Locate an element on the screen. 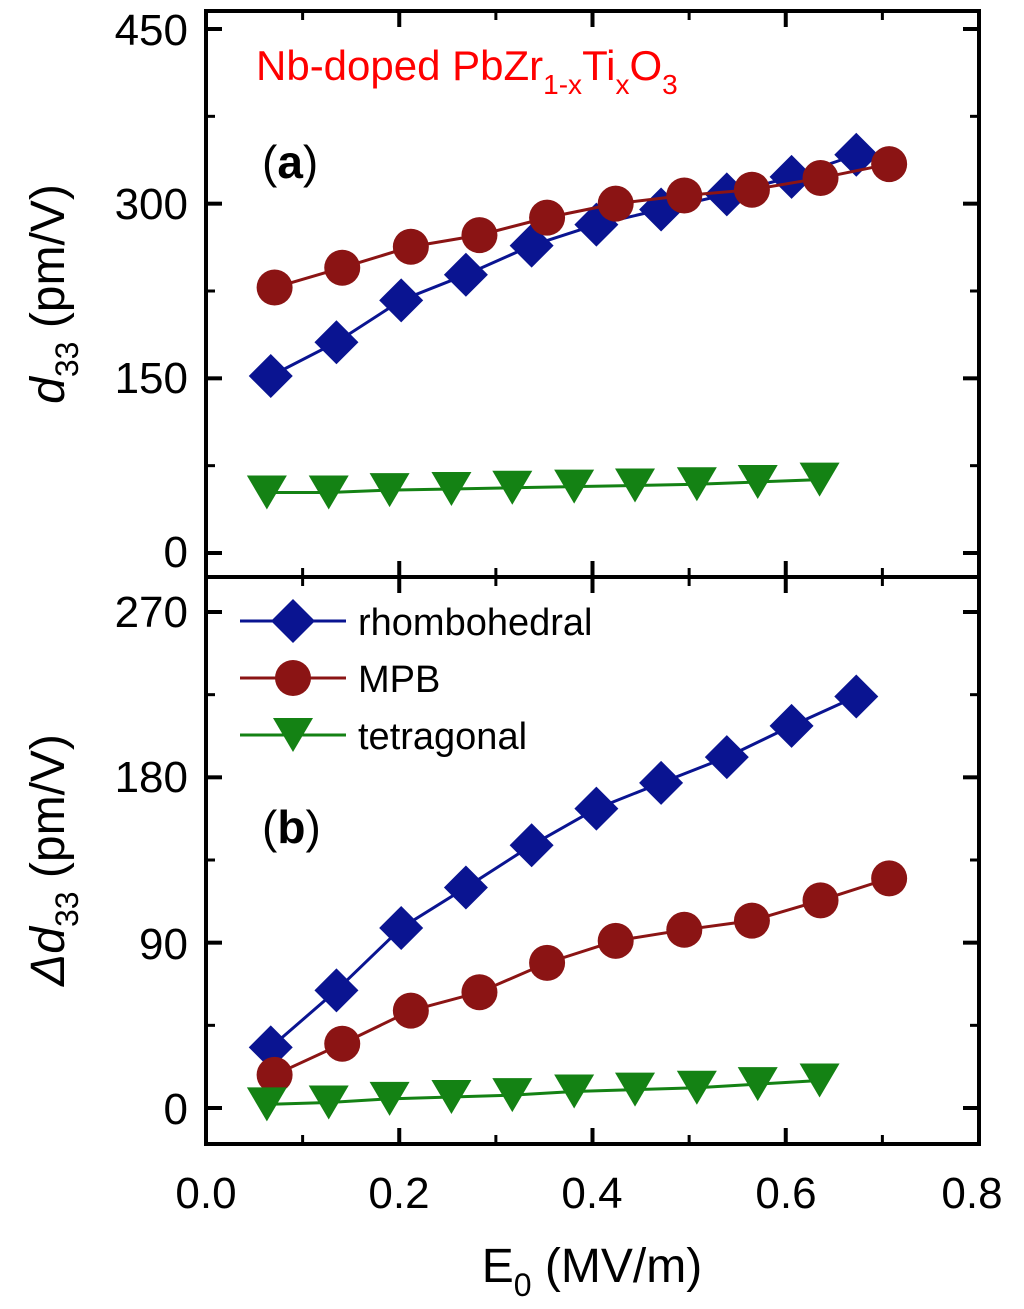 The height and width of the screenshot is (1309, 1024). panel-b-y-axis-title-main: Δd is located at coordinates (48, 956).